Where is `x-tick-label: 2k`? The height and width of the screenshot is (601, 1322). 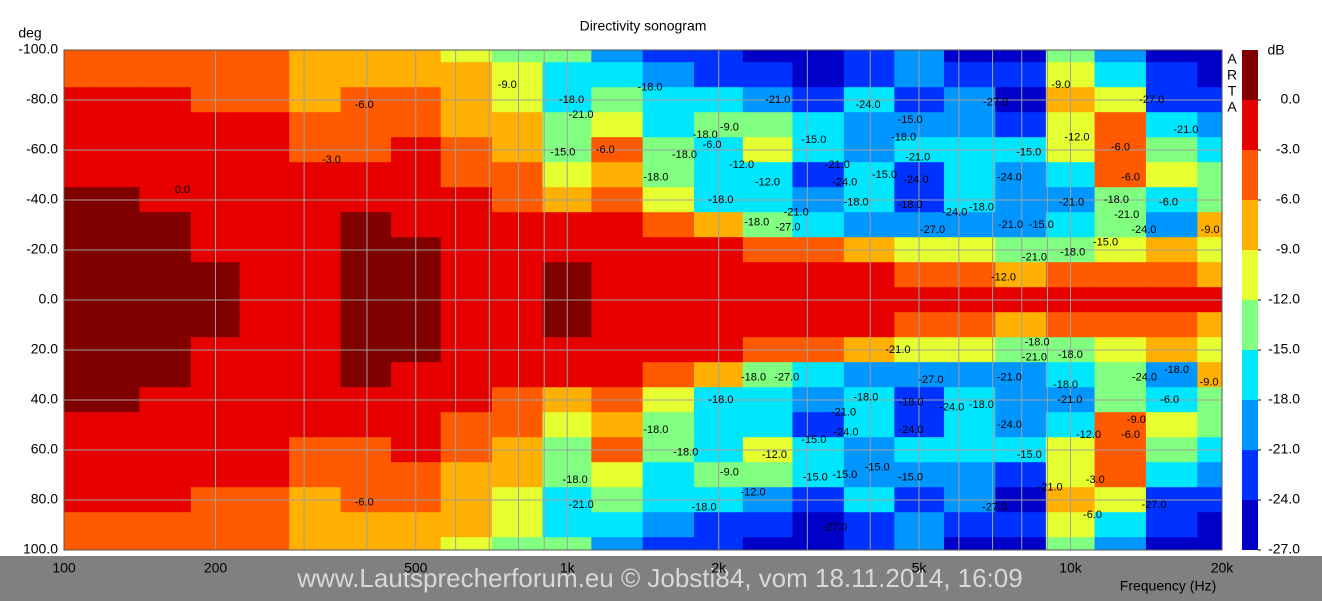 x-tick-label: 2k is located at coordinates (719, 568).